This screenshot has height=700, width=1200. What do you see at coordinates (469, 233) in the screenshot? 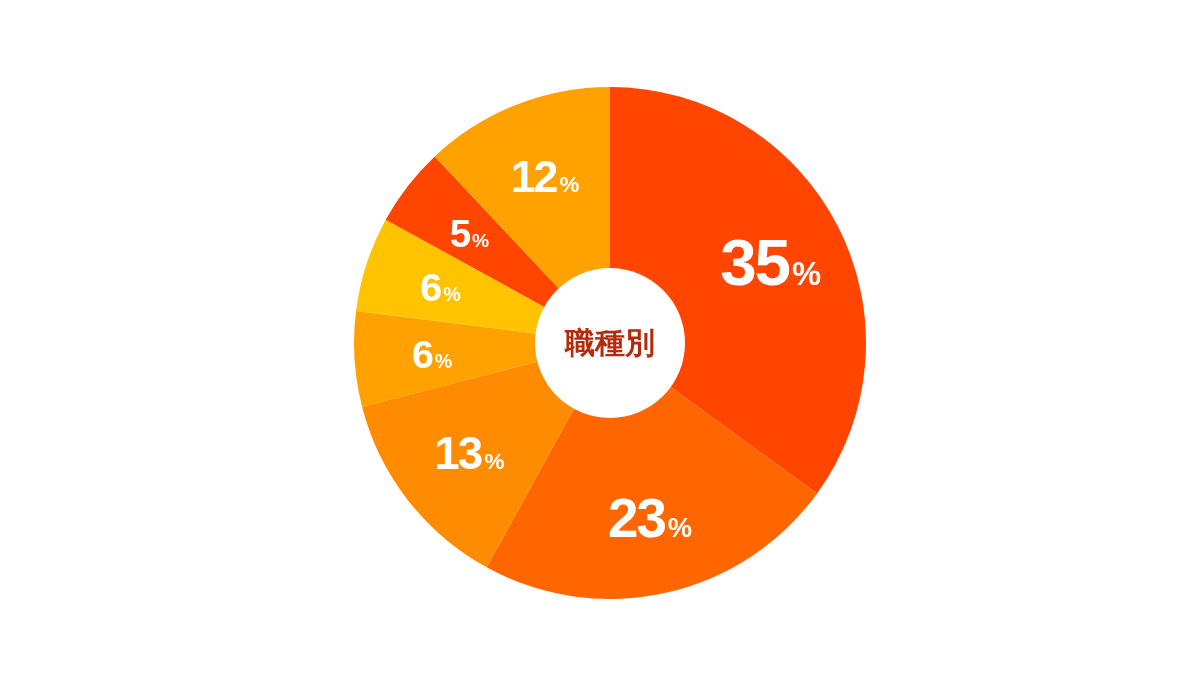
I see `data-label: 5%` at bounding box center [469, 233].